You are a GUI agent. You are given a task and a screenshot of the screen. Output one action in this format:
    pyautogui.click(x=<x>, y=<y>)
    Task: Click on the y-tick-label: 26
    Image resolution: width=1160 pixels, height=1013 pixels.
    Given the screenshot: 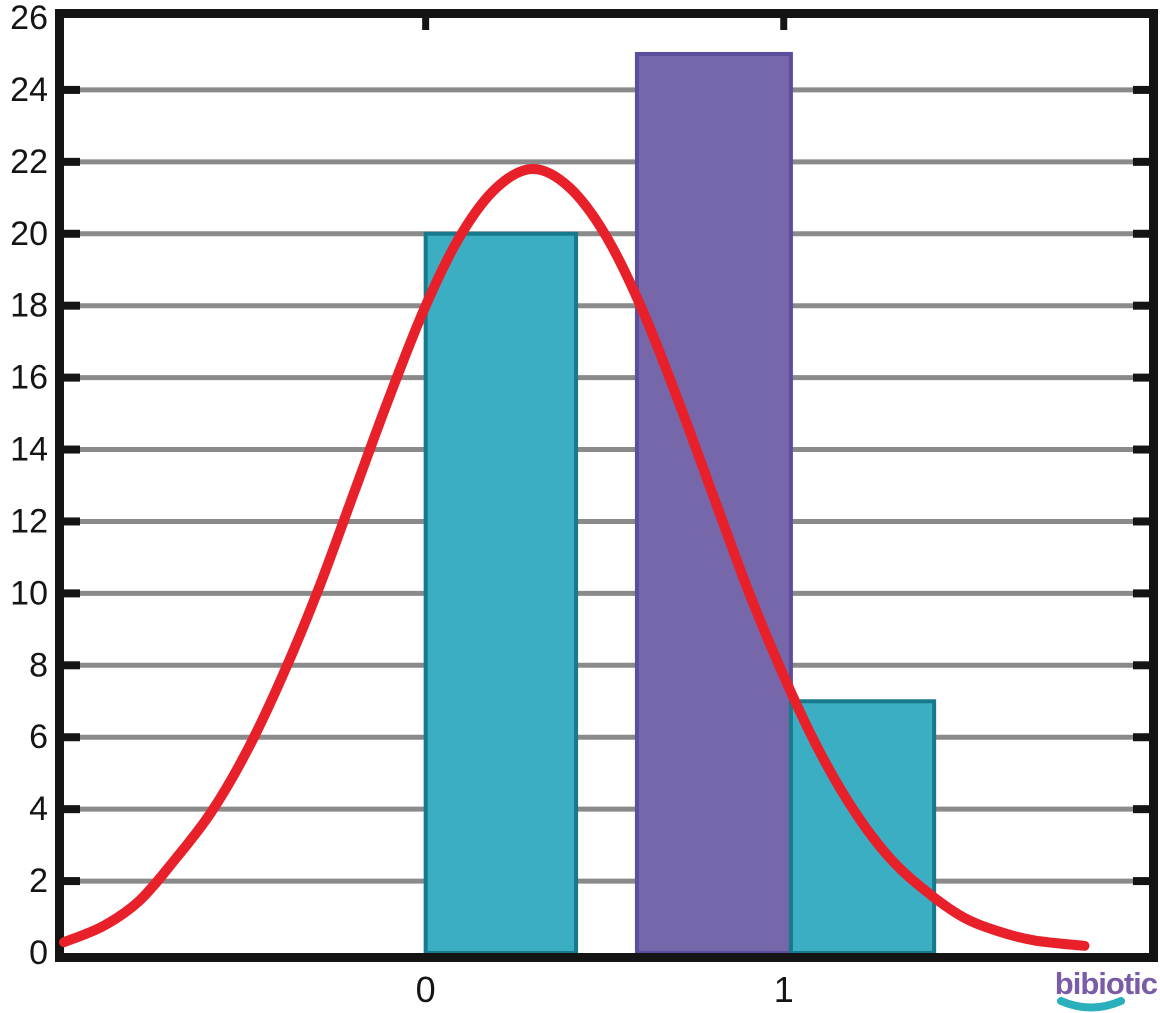 What is the action you would take?
    pyautogui.click(x=29, y=18)
    